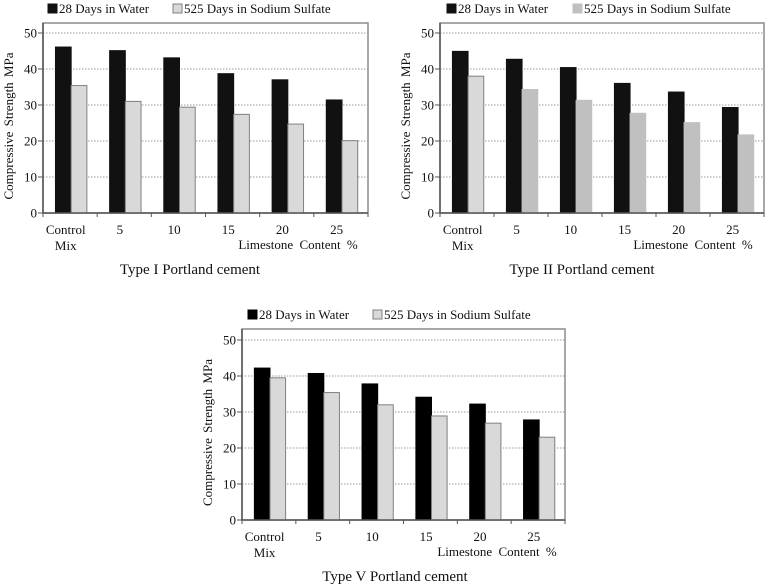  I want to click on panel-title: Type II Portland cement, so click(582, 270).